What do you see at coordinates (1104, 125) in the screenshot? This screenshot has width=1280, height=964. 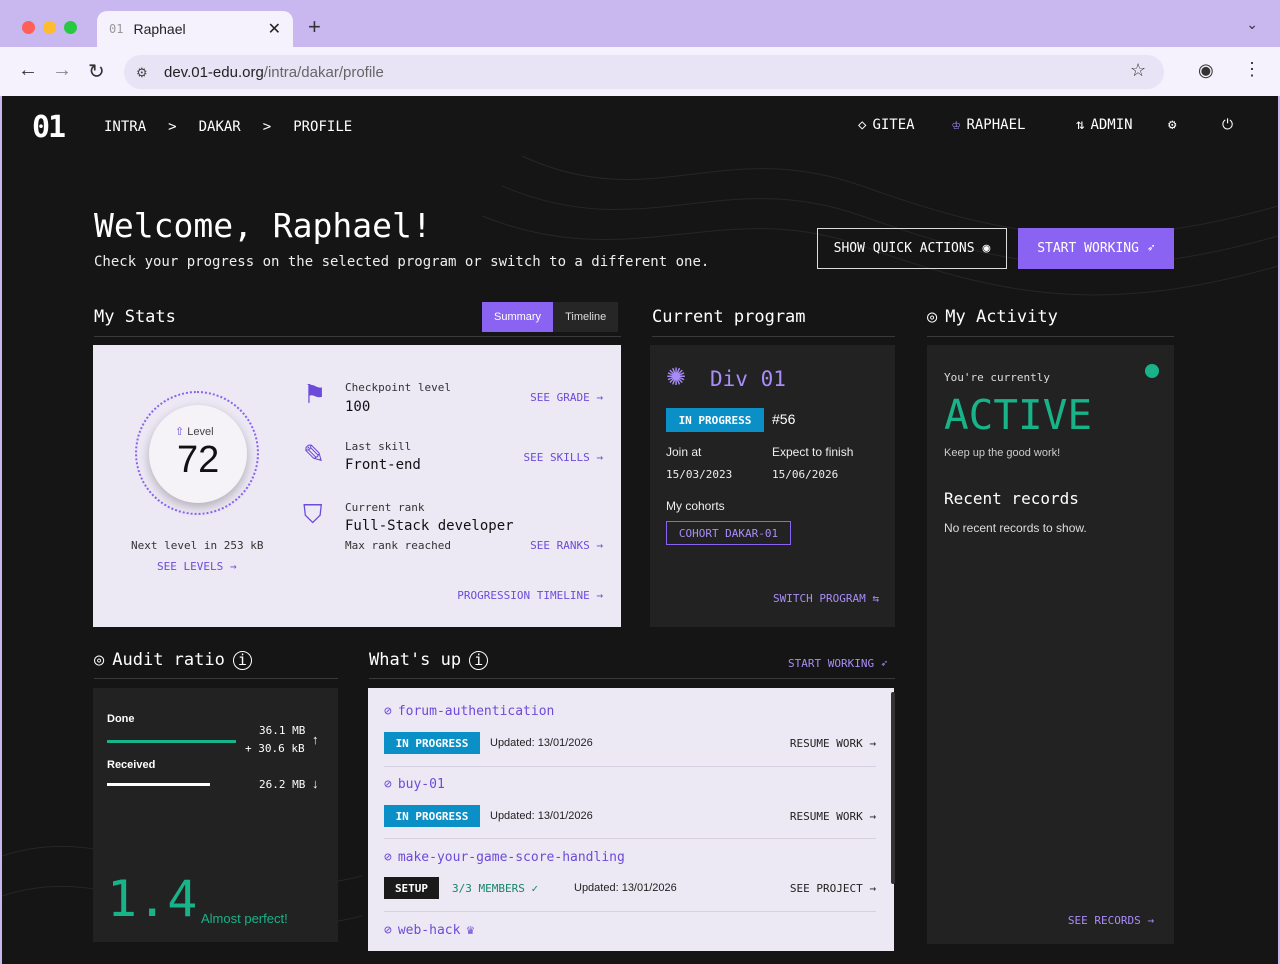 I see `admin-link: ⇅ ADMIN` at bounding box center [1104, 125].